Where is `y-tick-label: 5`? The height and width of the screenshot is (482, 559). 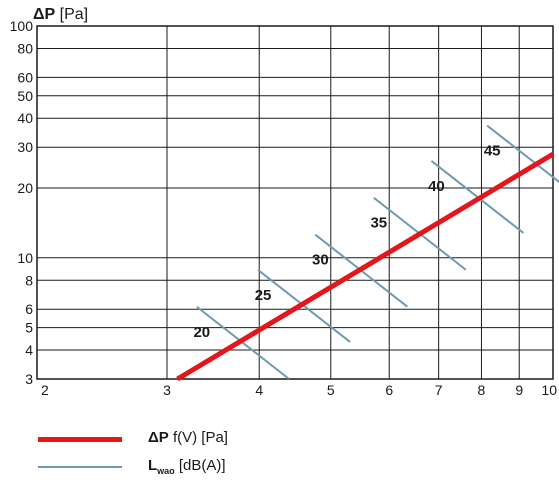
y-tick-label: 5 is located at coordinates (29, 328).